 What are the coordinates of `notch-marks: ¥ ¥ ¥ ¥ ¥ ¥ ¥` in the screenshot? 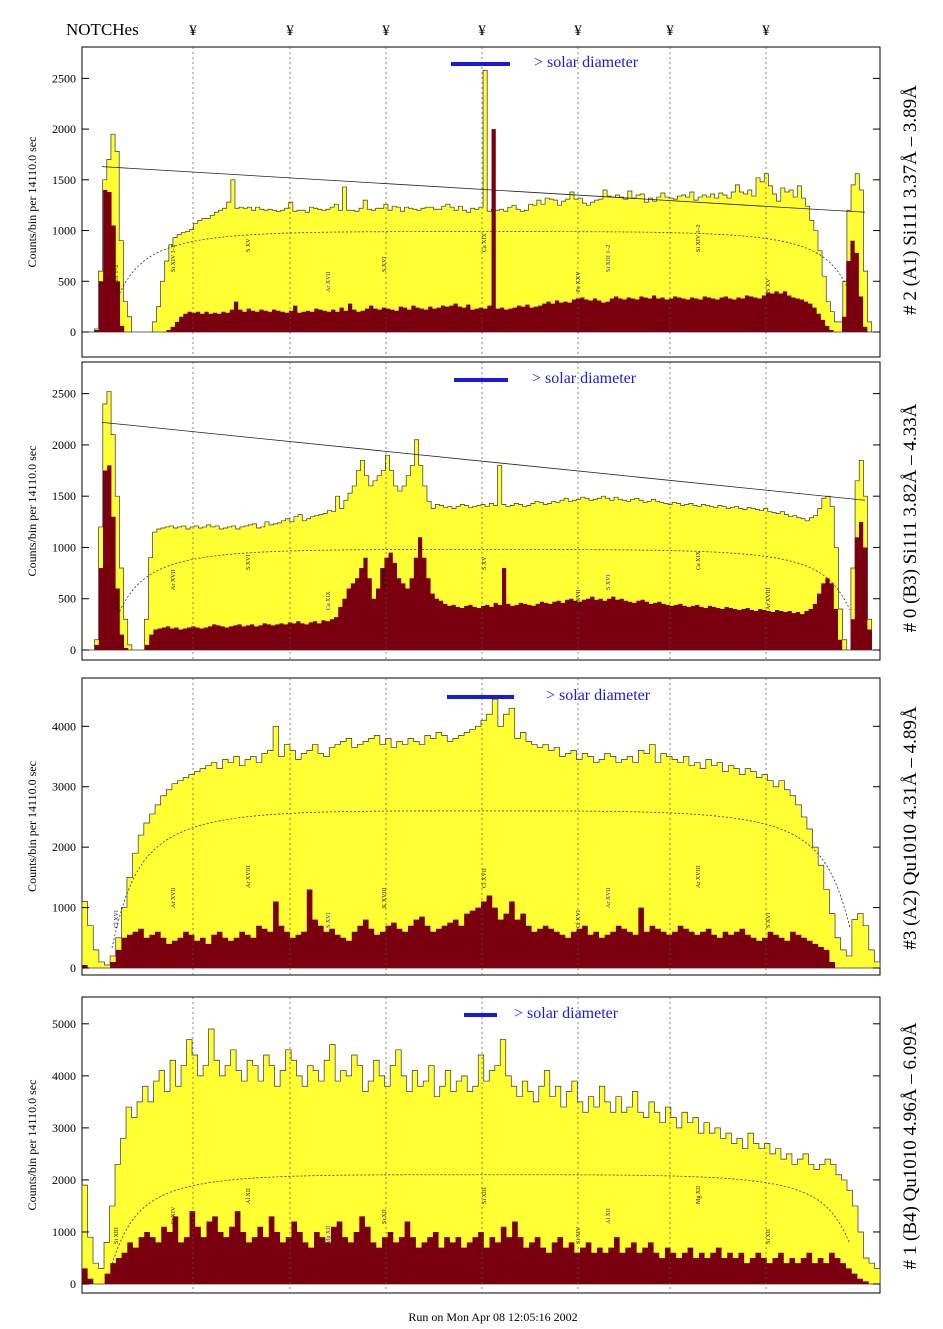 It's located at (479, 31).